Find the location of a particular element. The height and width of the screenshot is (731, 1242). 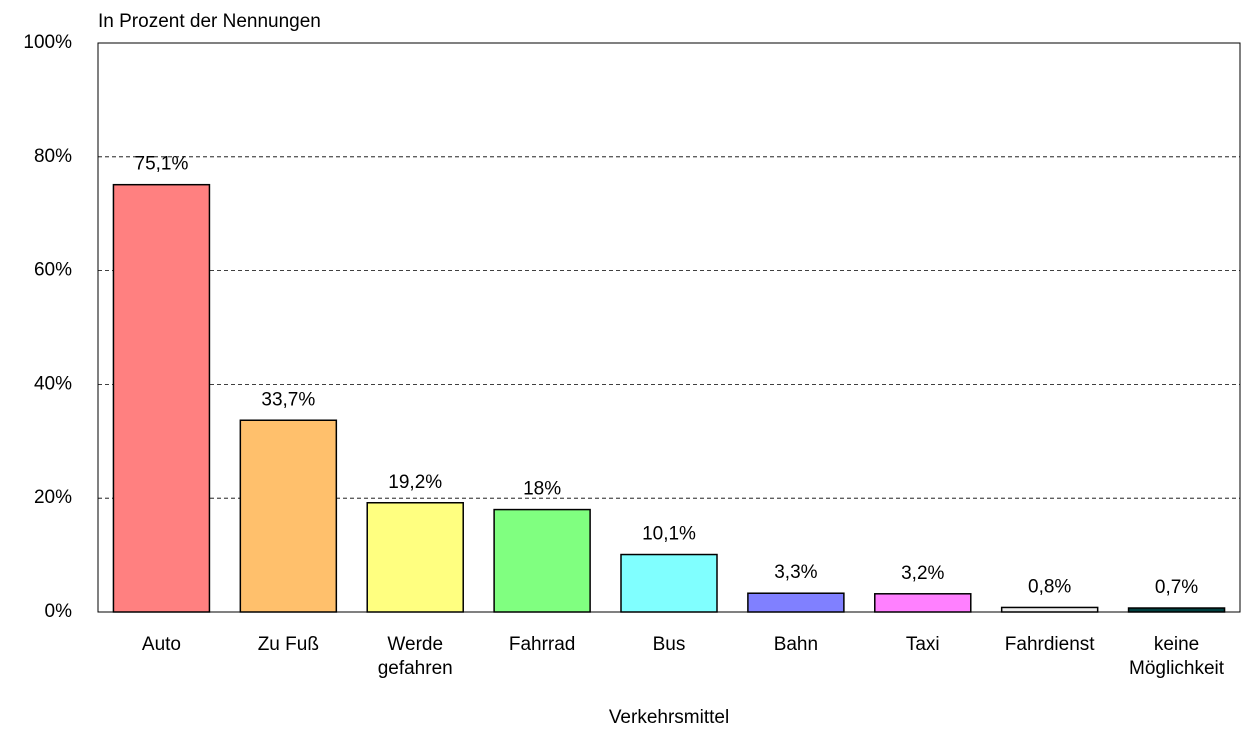

value-label: 19,2% is located at coordinates (415, 482).